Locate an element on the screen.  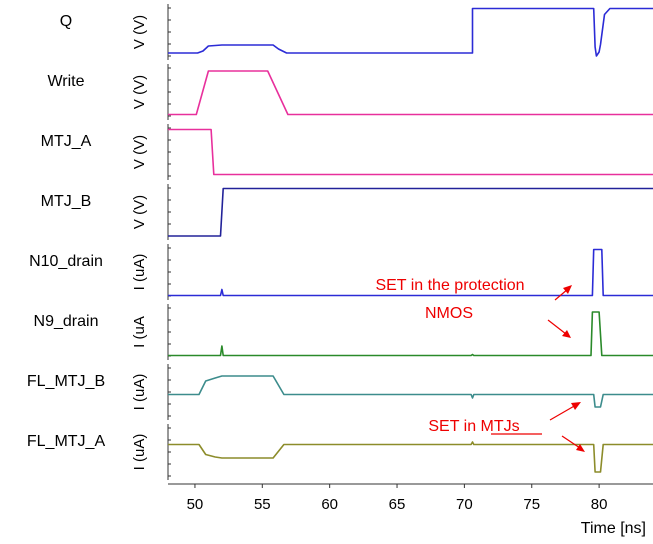
signal-label: MTJ_B is located at coordinates (66, 201).